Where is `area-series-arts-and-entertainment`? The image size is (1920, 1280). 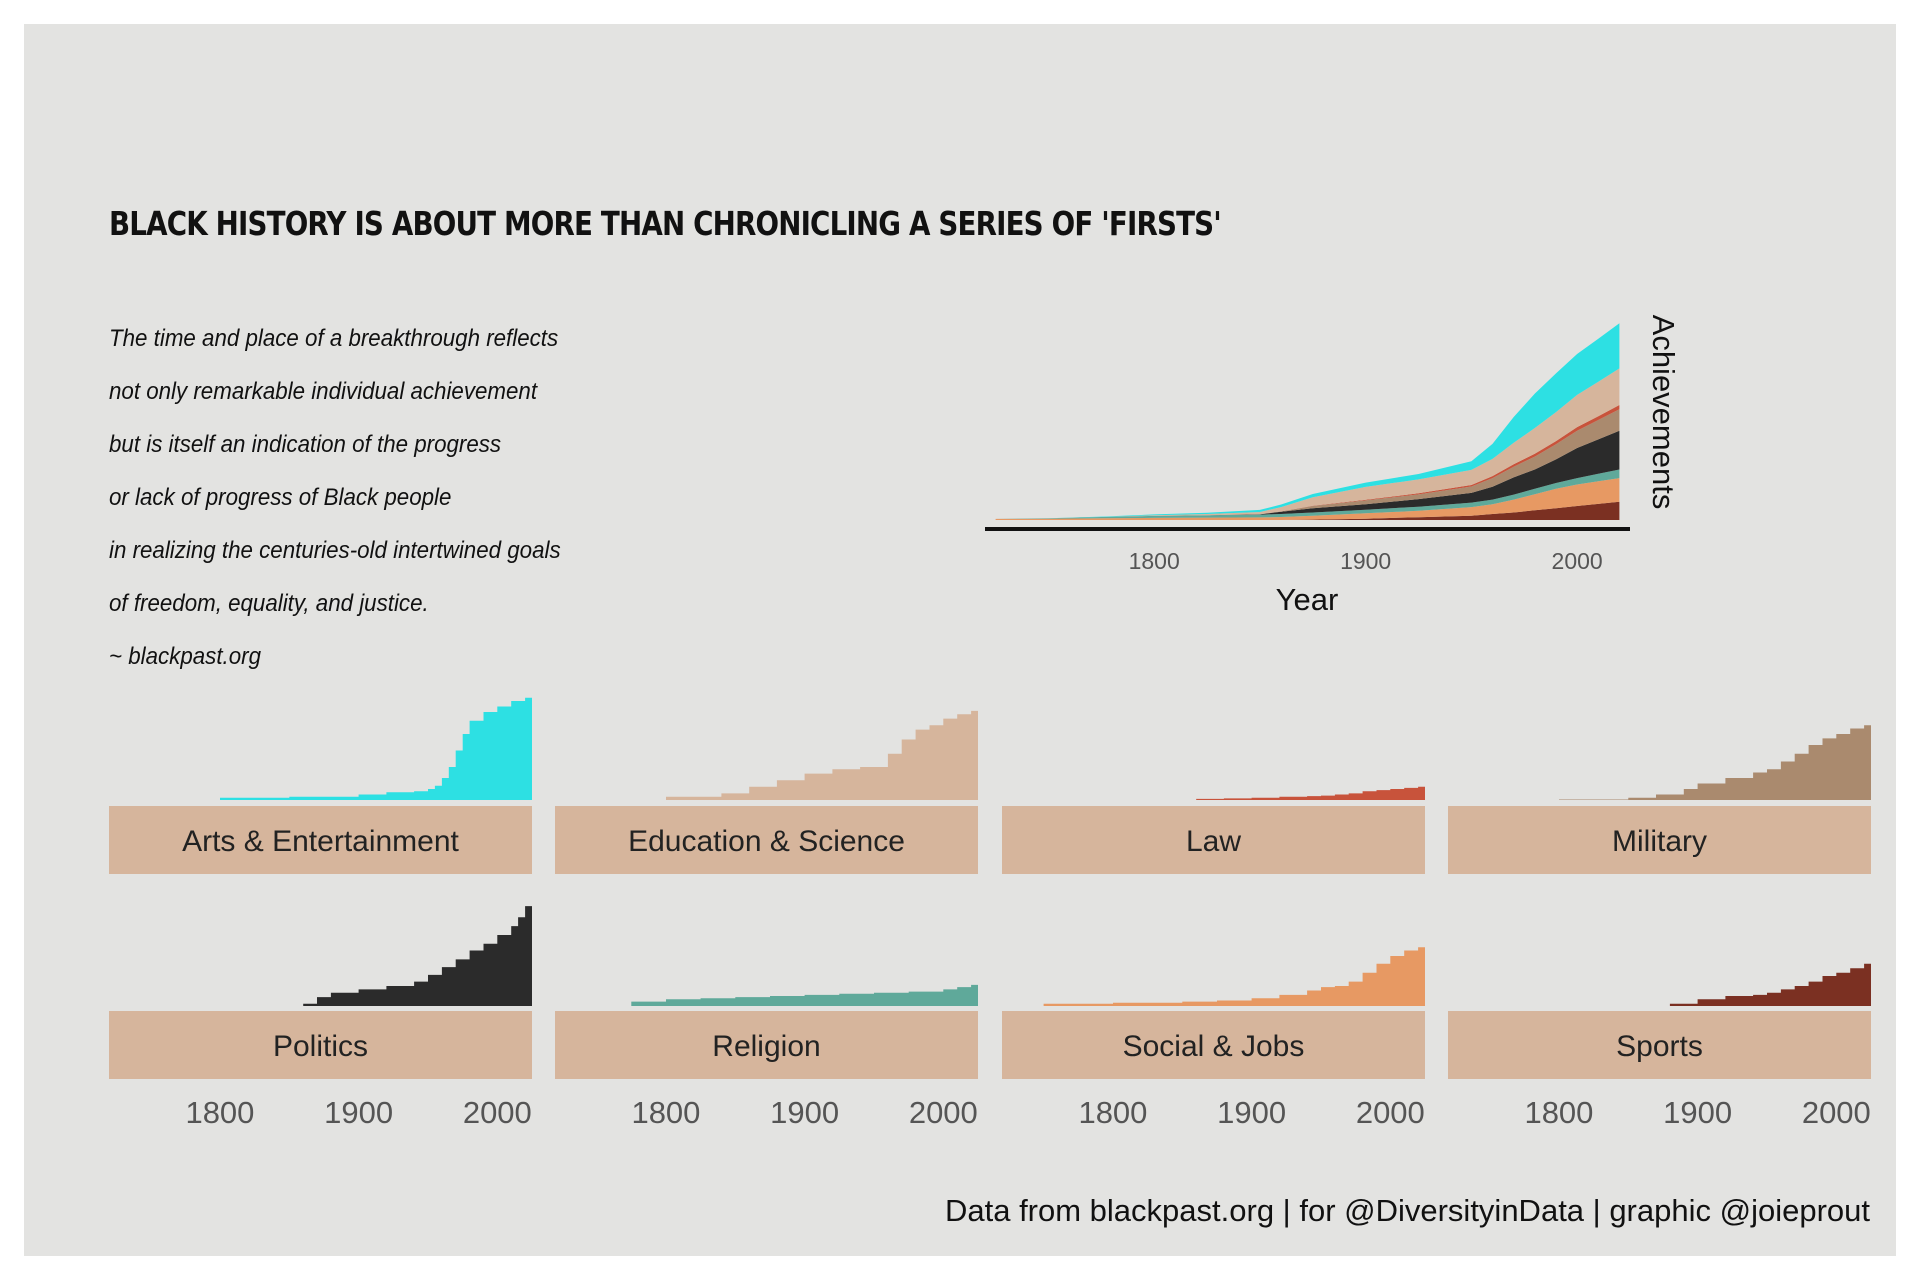 area-series-arts-and-entertainment is located at coordinates (1307, 421).